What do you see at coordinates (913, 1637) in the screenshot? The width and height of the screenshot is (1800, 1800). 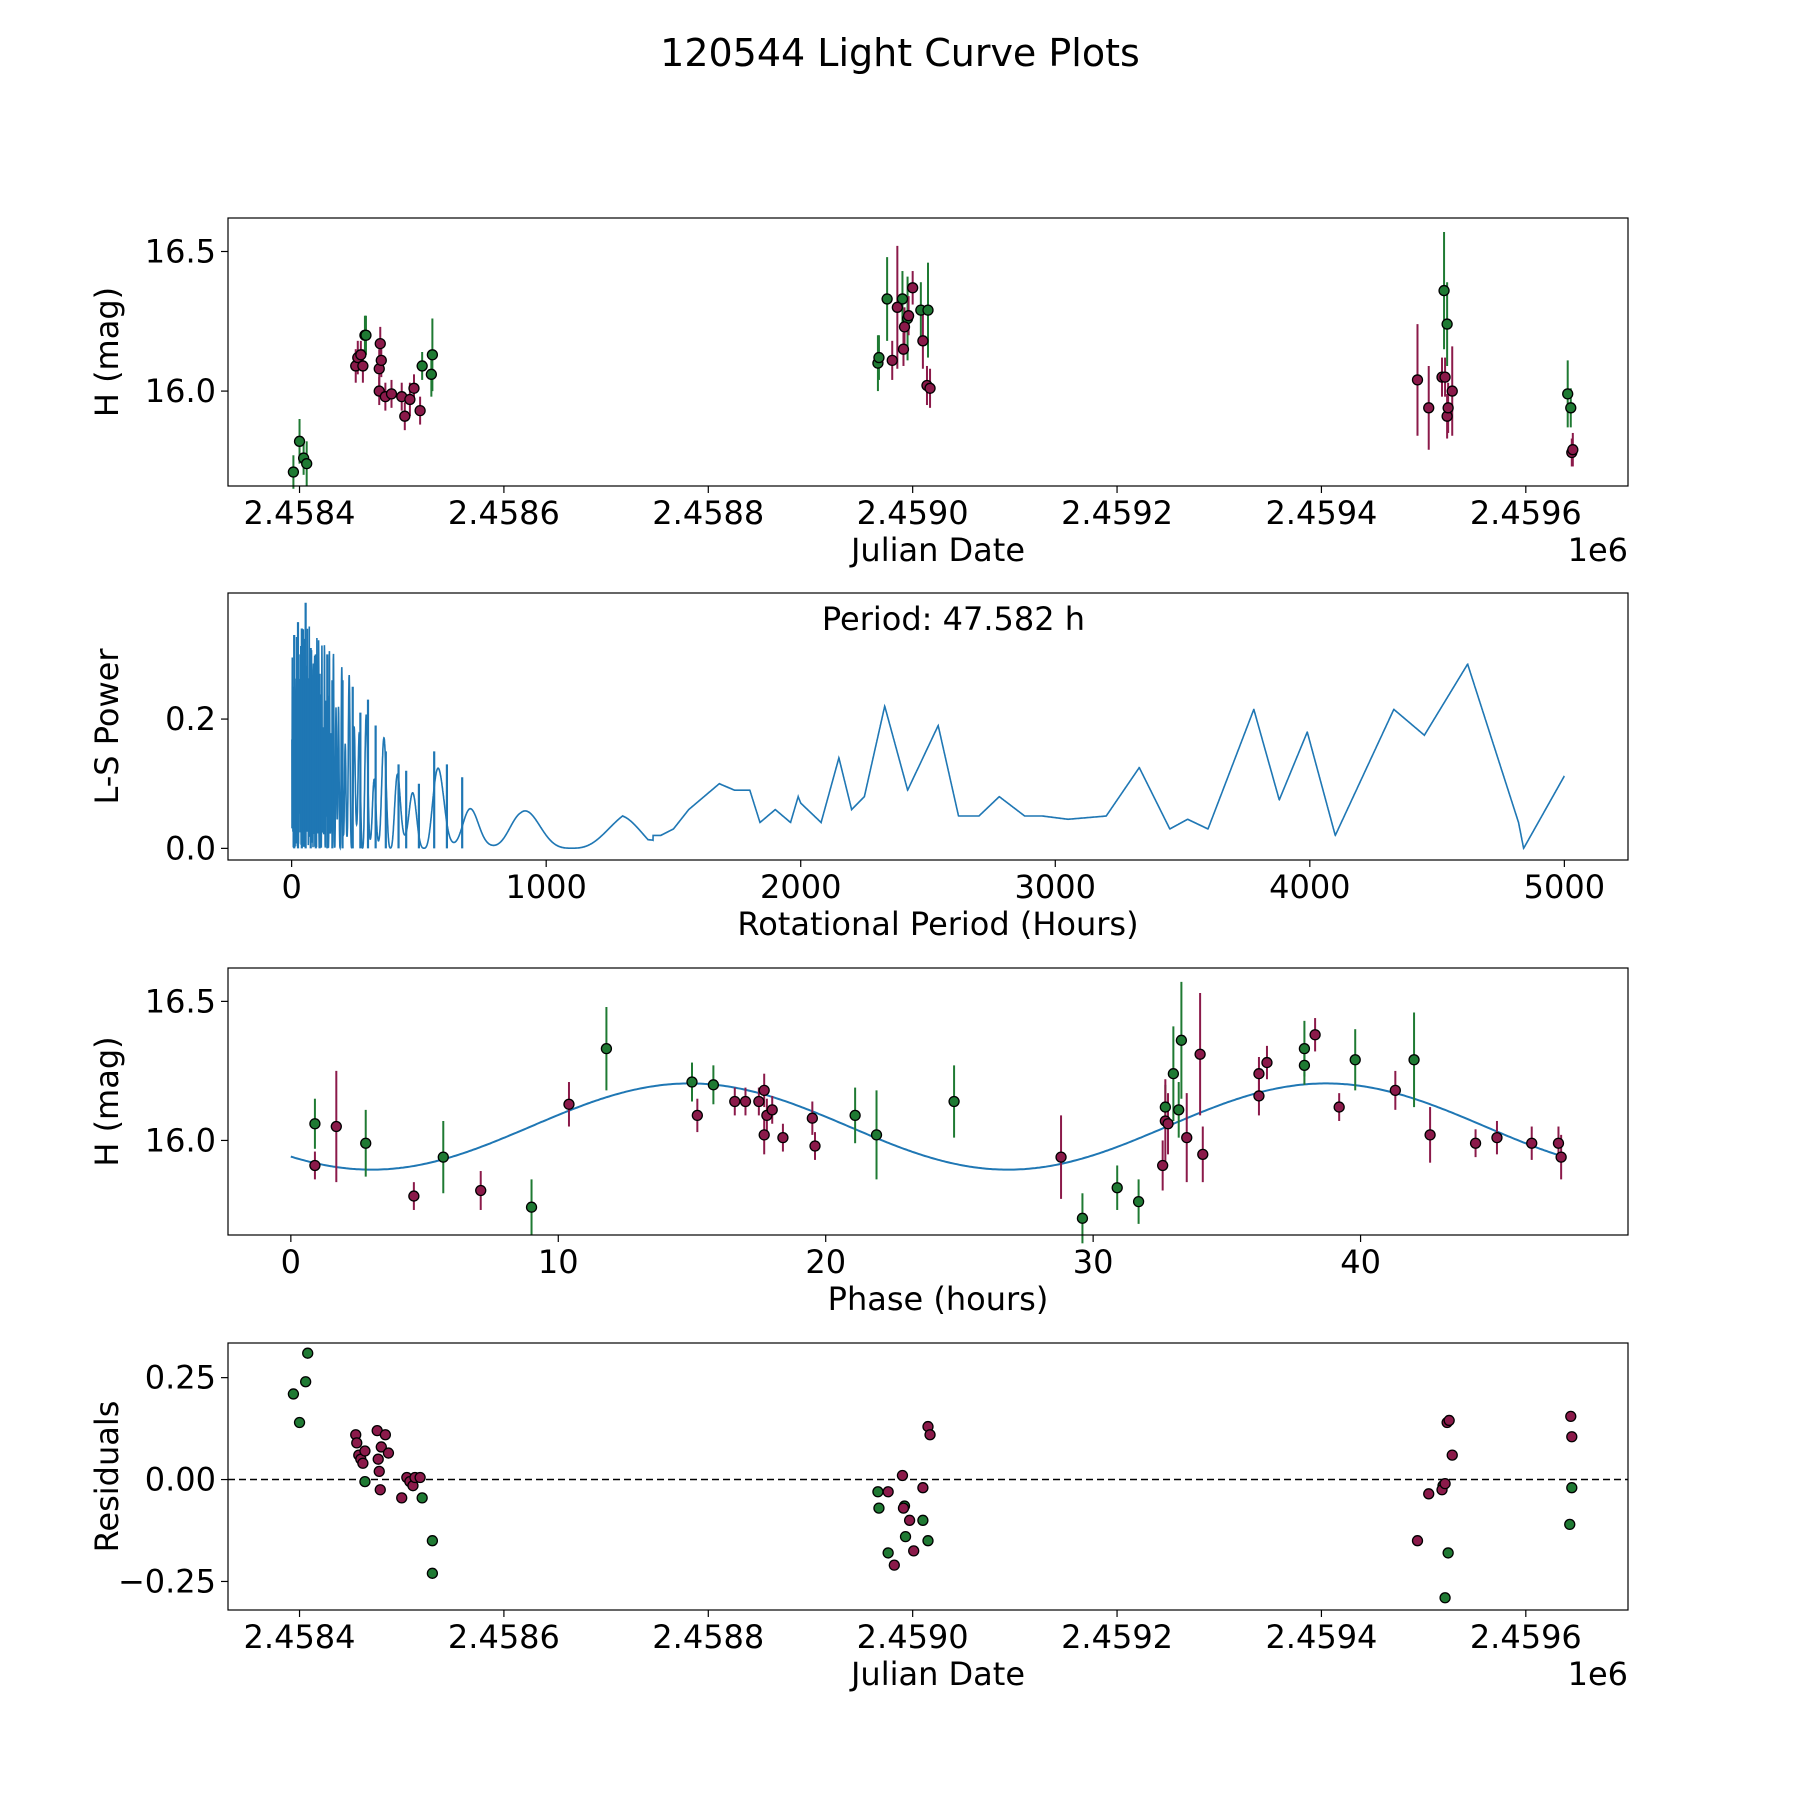 I see `x-tick-label: 2.4590` at bounding box center [913, 1637].